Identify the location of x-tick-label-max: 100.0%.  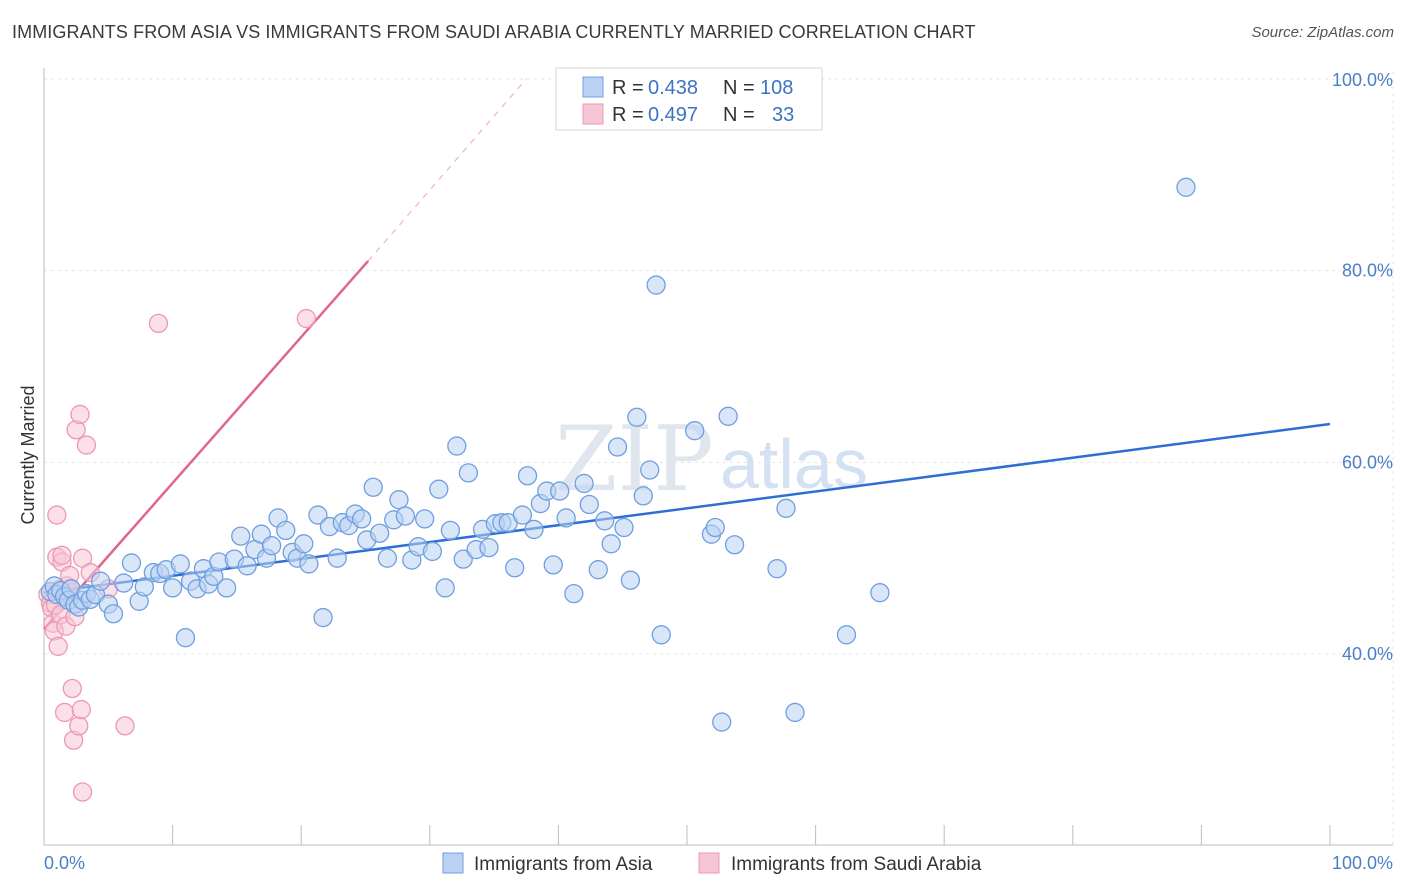
(1362, 863).